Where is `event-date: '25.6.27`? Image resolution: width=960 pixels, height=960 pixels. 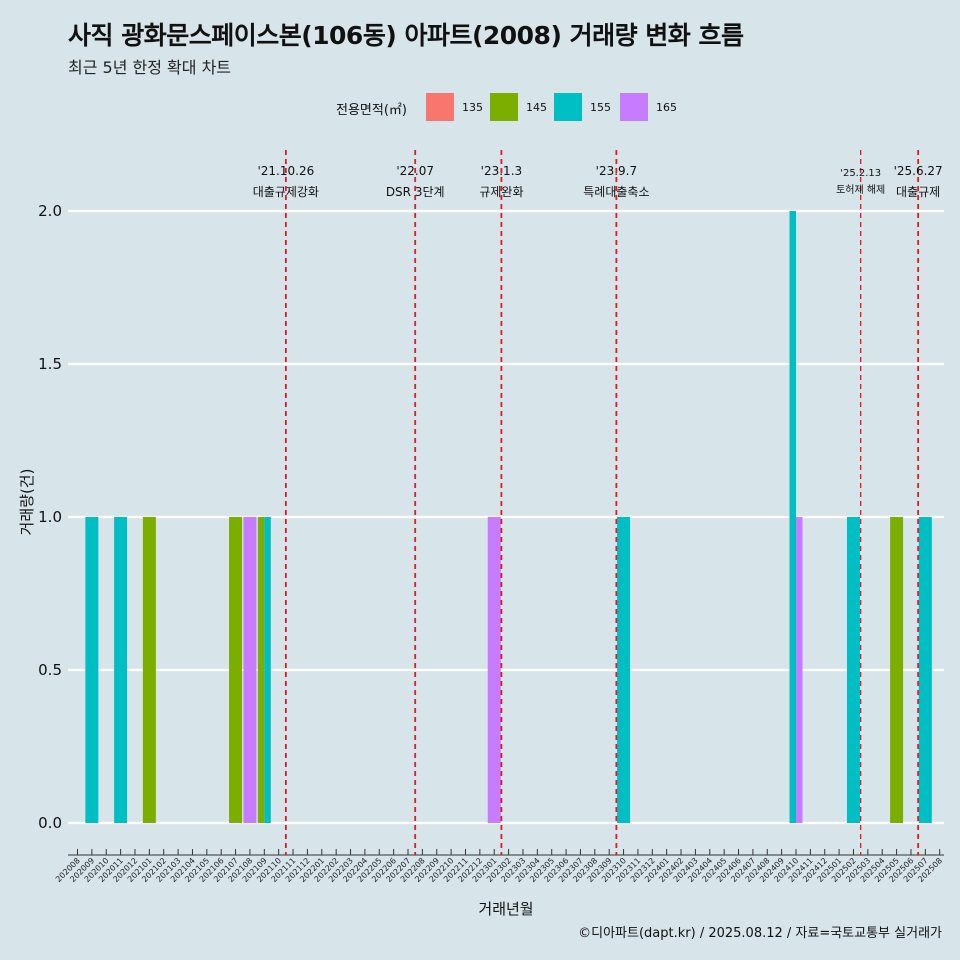
event-date: '25.6.27 is located at coordinates (918, 171).